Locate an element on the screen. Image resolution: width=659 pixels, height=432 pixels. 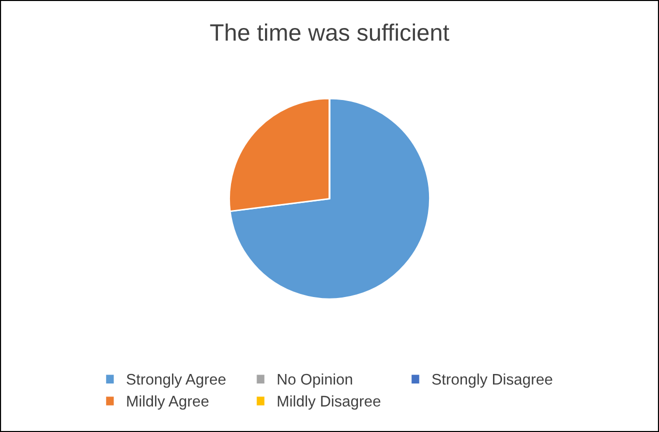
legend-label: Mildly Agree is located at coordinates (168, 402).